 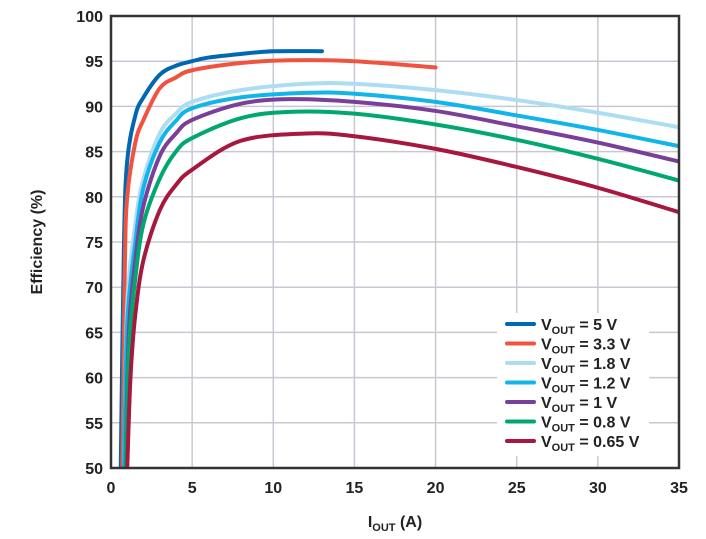 I want to click on legend-entry: VOUT = 5 V, so click(x=579, y=327).